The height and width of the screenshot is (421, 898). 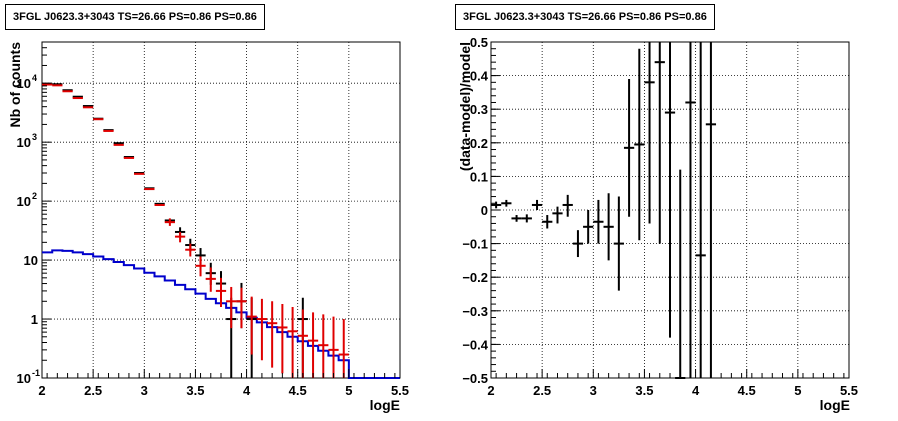 What do you see at coordinates (490, 390) in the screenshot?
I see `right-xtick-label: 2` at bounding box center [490, 390].